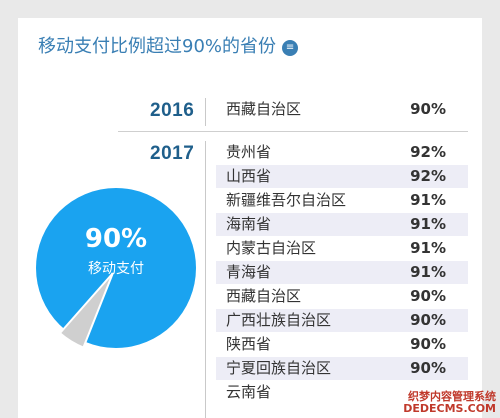 This screenshot has height=418, width=500. I want to click on table-row: 山西省 92%, so click(342, 176).